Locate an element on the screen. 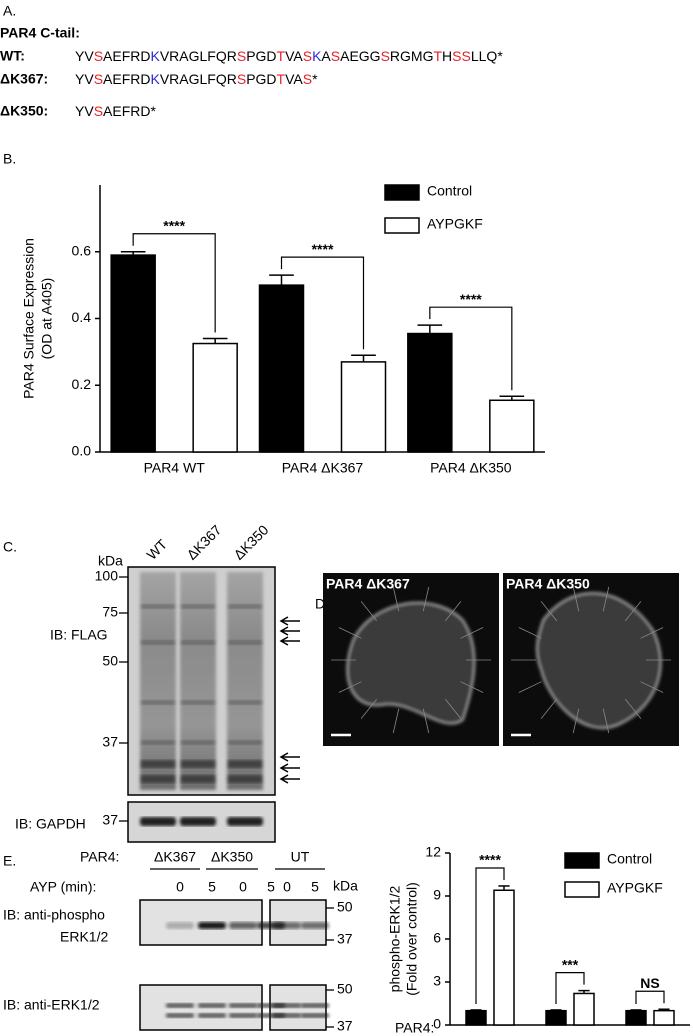 The width and height of the screenshot is (693, 1036). residue: VA is located at coordinates (294, 79).